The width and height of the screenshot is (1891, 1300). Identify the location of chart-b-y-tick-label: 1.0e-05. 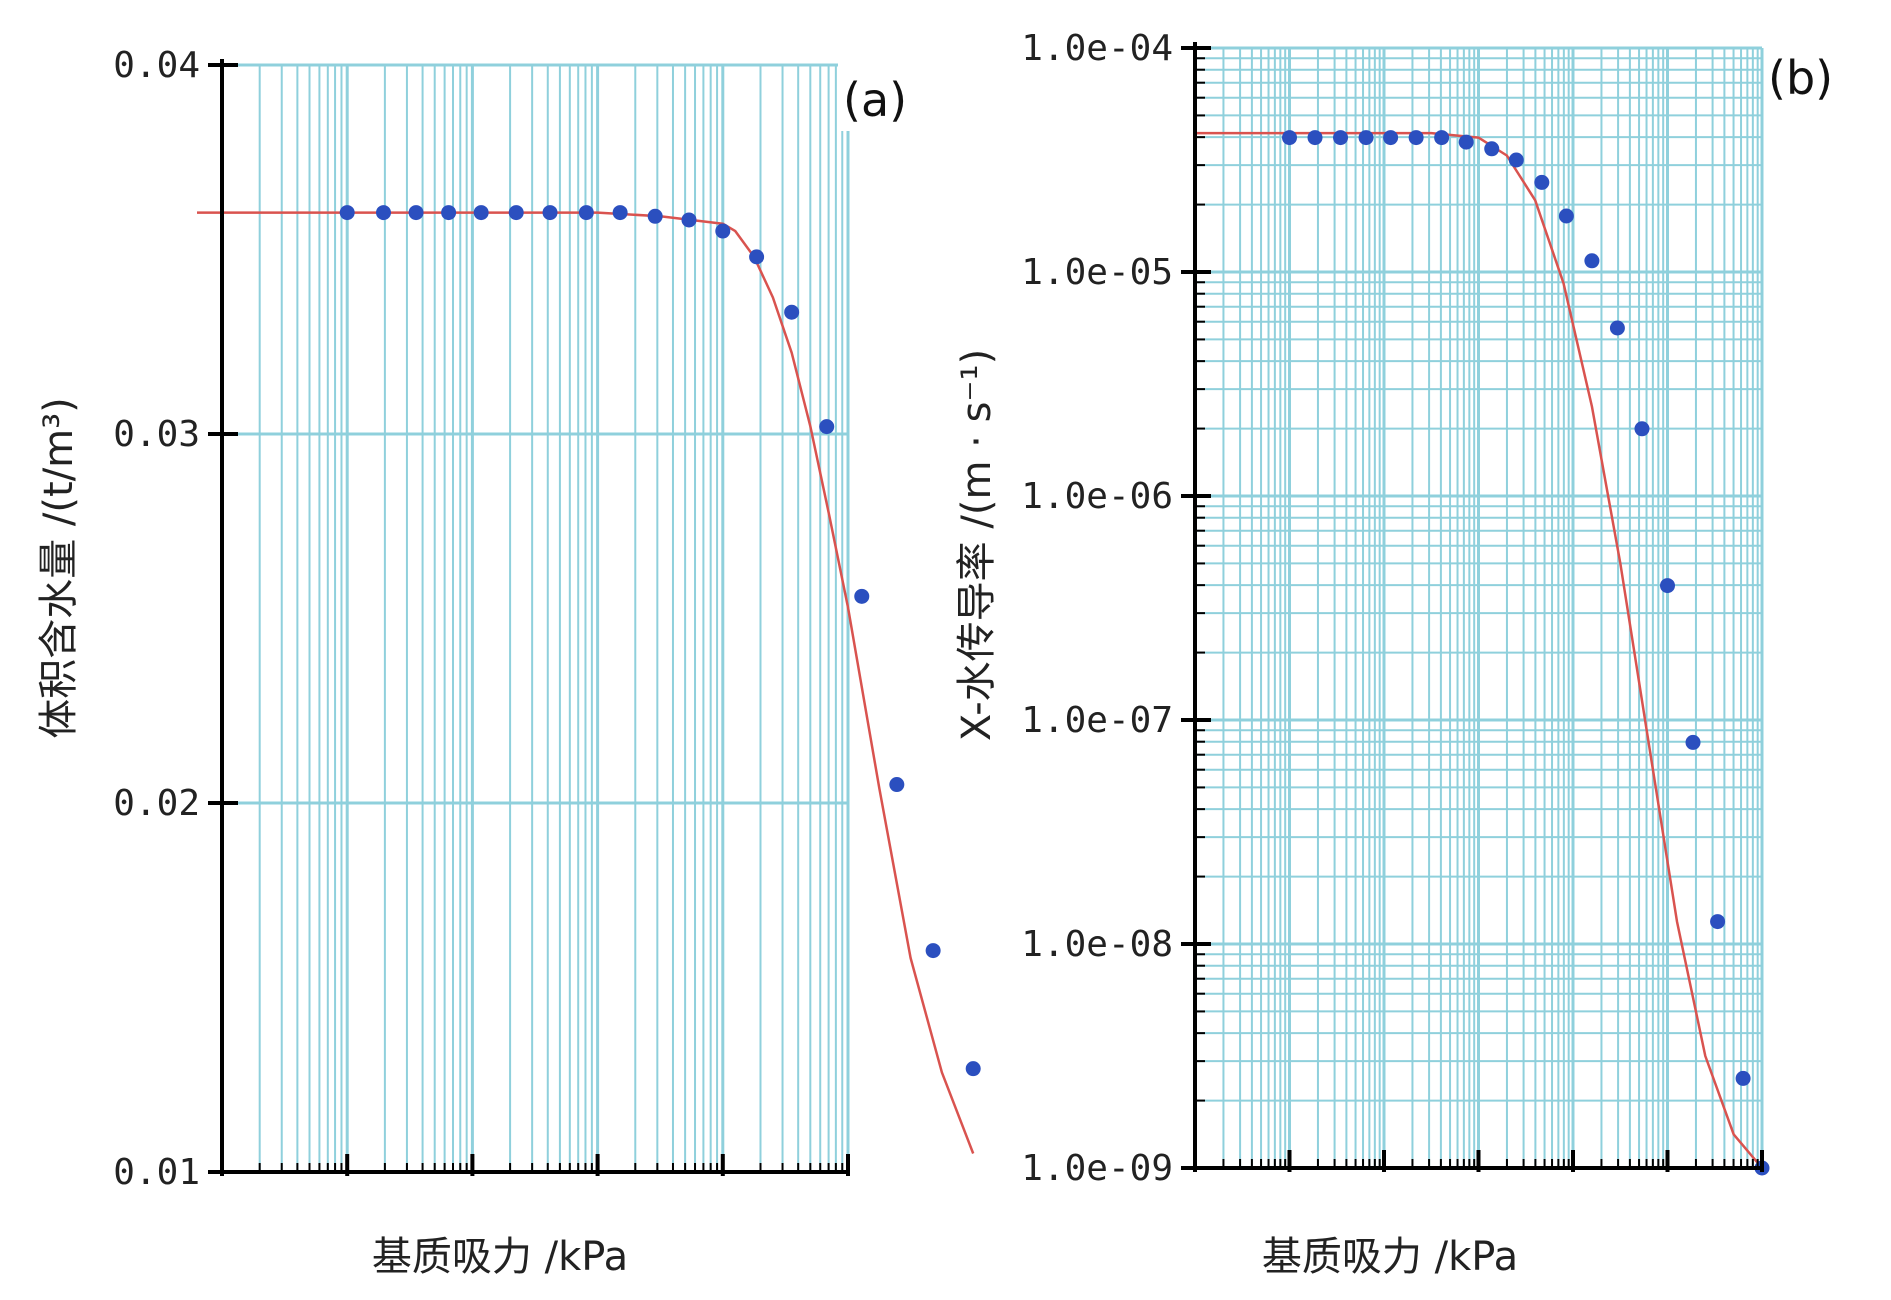
(1097, 272).